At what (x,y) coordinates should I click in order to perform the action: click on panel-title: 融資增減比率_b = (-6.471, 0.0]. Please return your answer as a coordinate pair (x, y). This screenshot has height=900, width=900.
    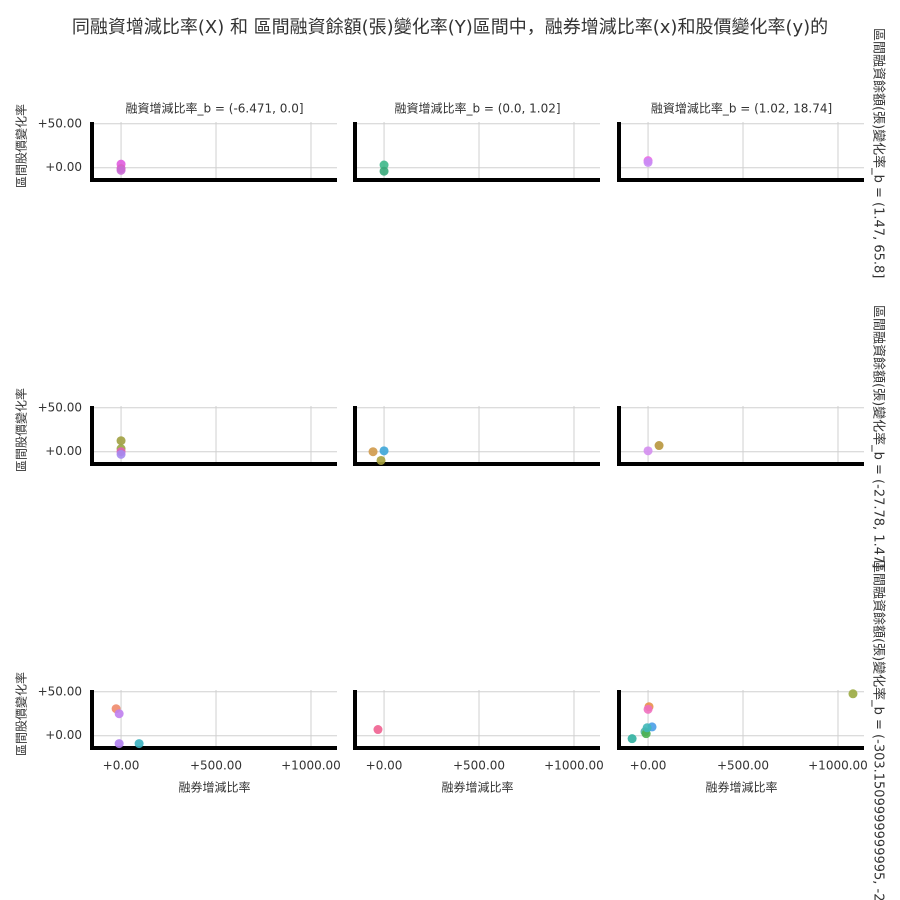
    Looking at the image, I should click on (214, 108).